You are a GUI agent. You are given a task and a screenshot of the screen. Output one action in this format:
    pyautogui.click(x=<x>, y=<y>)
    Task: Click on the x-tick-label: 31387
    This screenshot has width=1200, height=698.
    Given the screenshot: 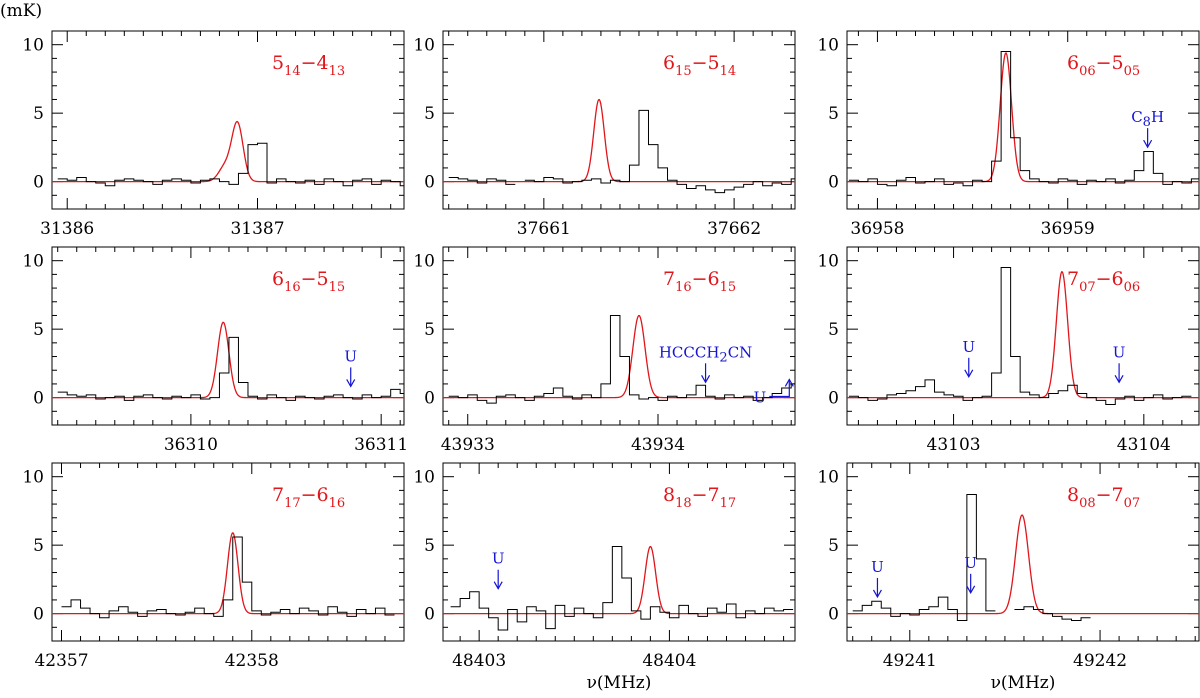 What is the action you would take?
    pyautogui.click(x=257, y=229)
    